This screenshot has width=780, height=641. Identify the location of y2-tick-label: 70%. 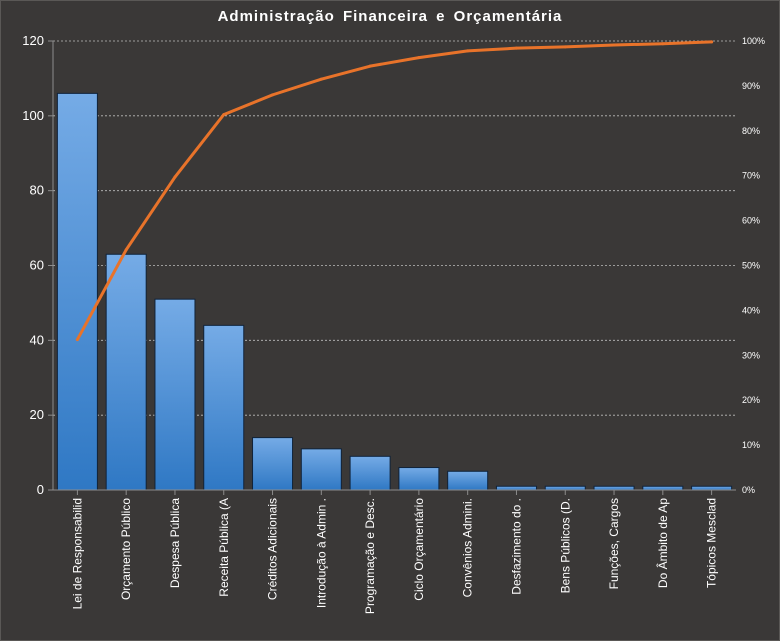
(751, 176).